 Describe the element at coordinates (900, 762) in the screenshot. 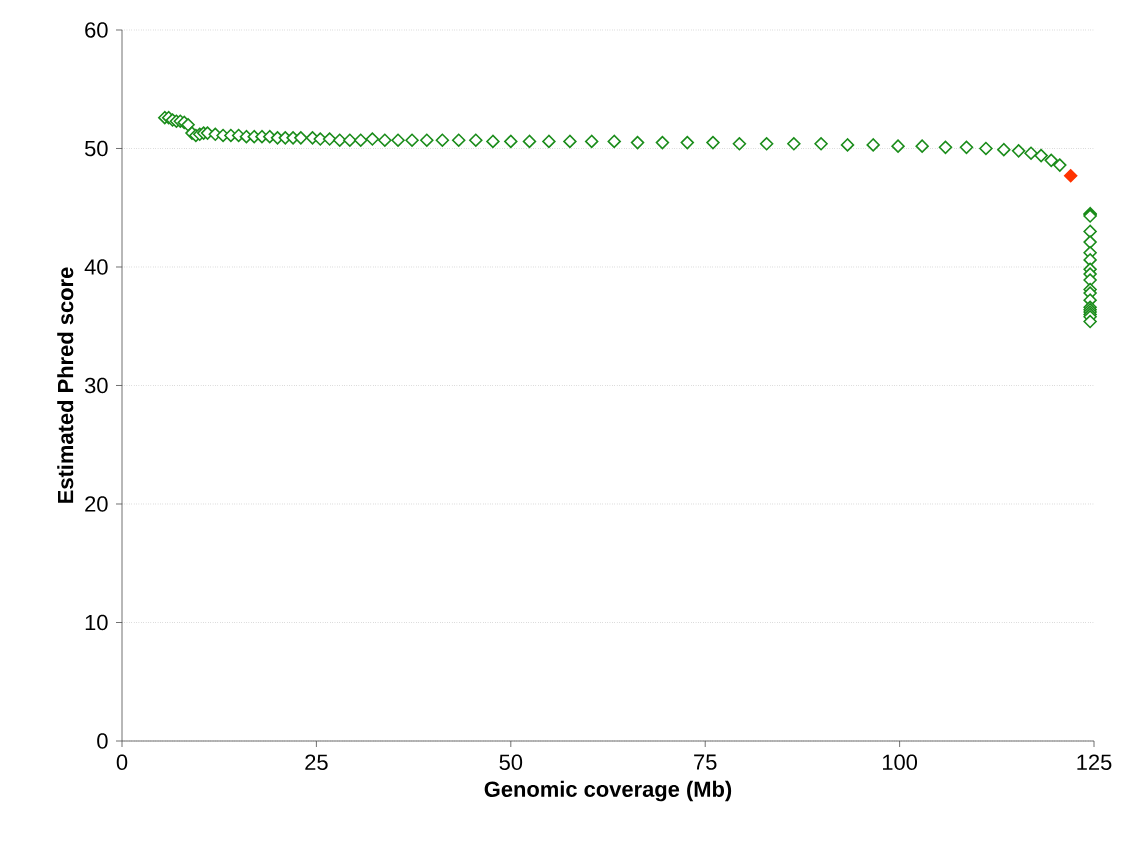

I see `x-tick-label: 100` at that location.